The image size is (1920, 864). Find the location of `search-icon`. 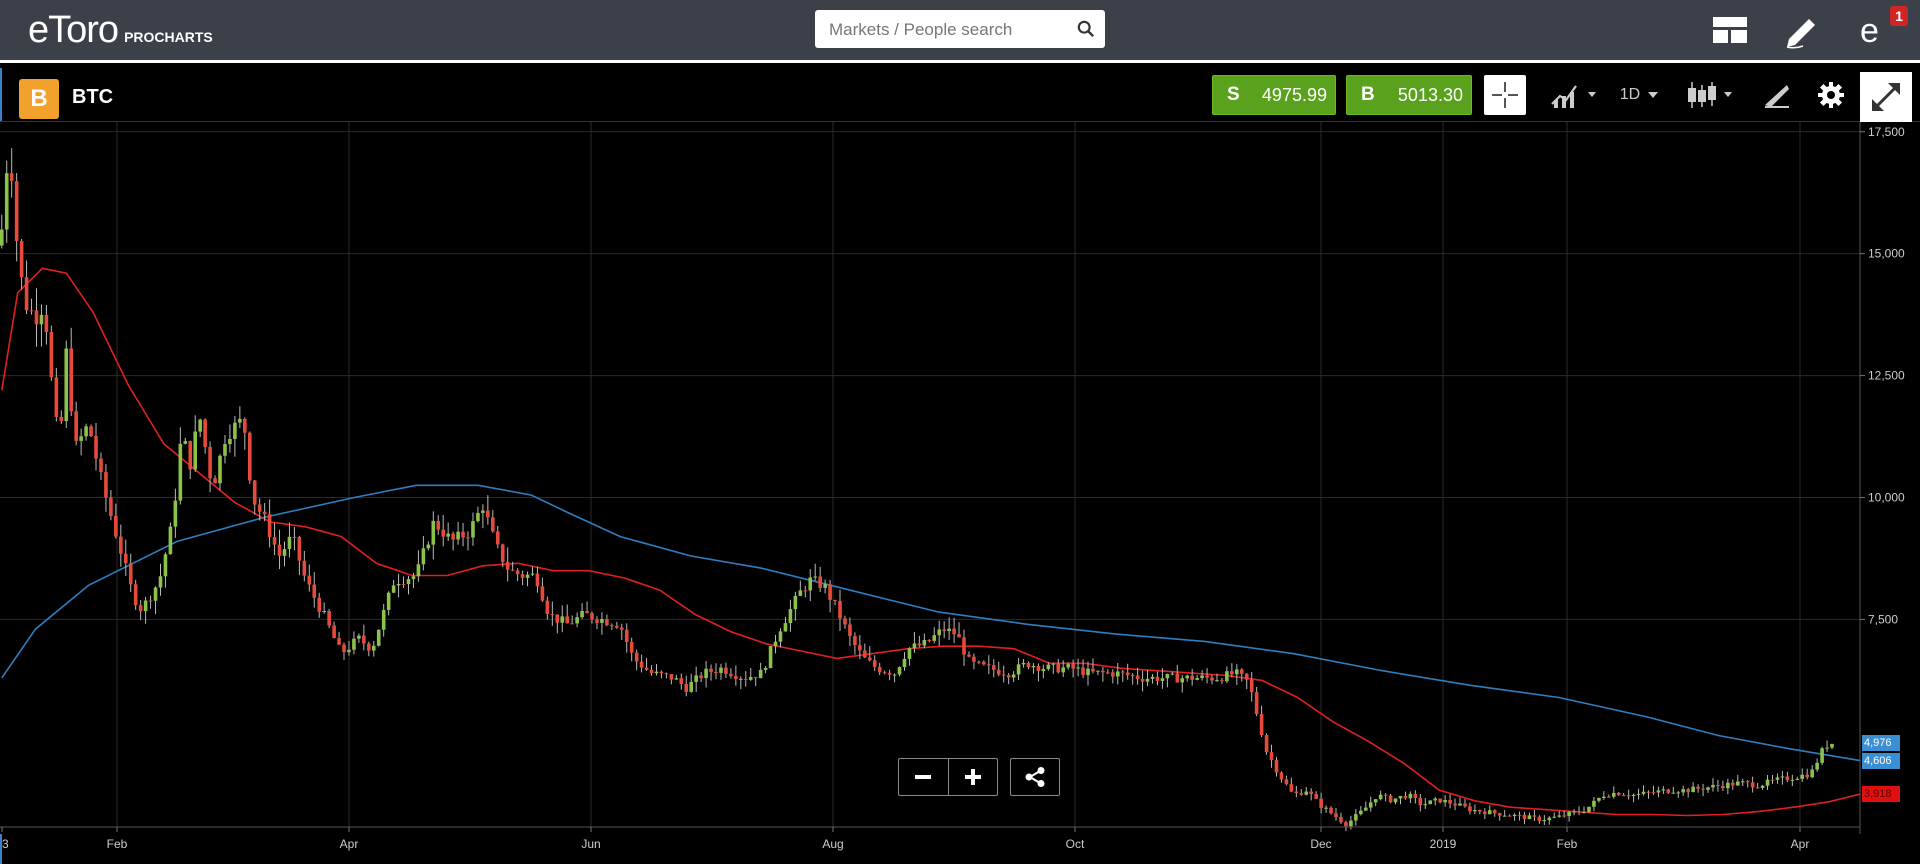

search-icon is located at coordinates (1086, 29).